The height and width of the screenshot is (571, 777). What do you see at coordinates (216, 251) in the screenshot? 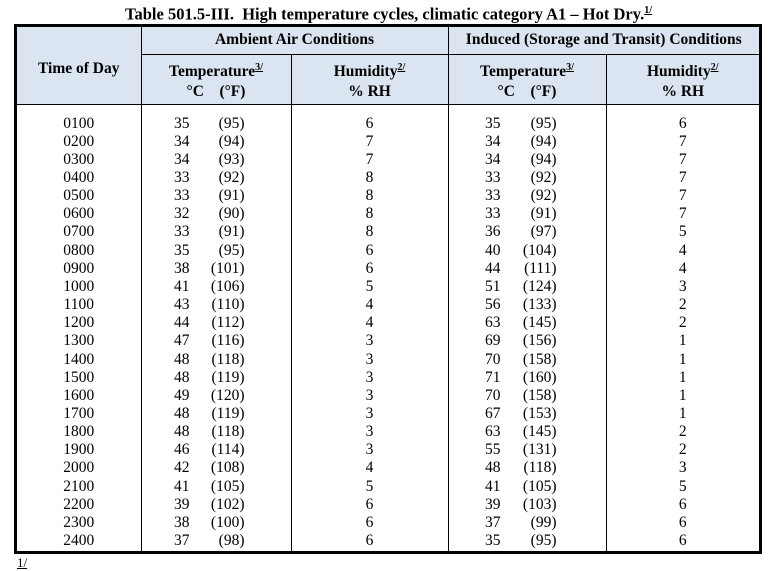
I see `cell-amb: 35 (95)` at bounding box center [216, 251].